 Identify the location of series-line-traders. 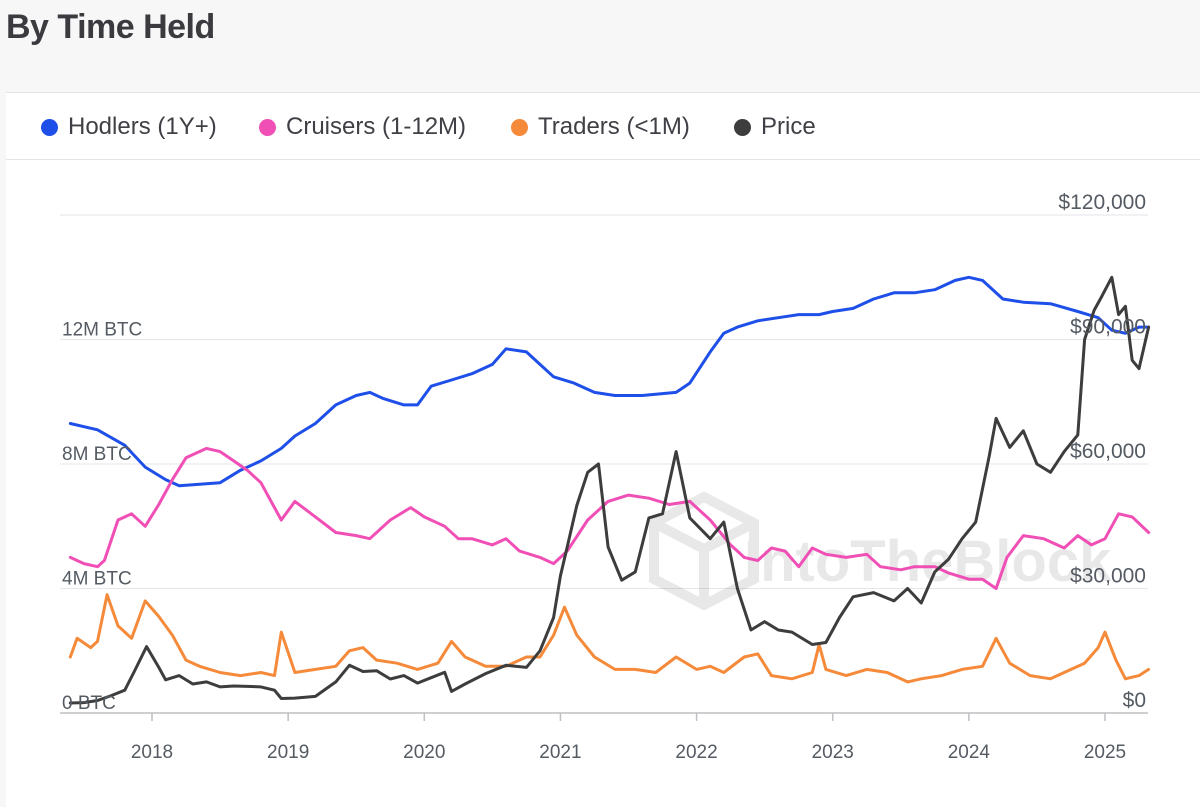
(609, 638).